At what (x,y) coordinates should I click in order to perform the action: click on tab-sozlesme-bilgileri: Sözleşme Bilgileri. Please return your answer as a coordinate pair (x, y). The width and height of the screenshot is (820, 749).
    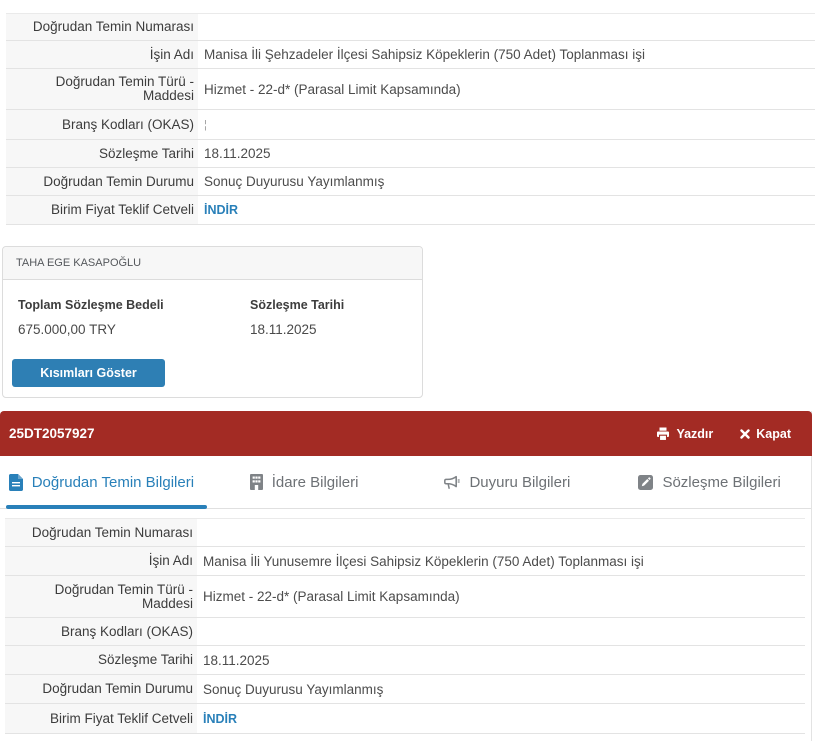
    Looking at the image, I should click on (709, 482).